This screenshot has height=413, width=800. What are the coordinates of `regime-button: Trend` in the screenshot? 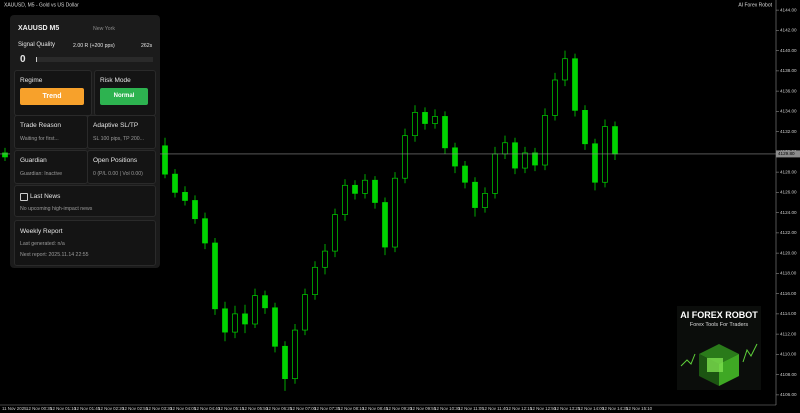 It's located at (52, 96).